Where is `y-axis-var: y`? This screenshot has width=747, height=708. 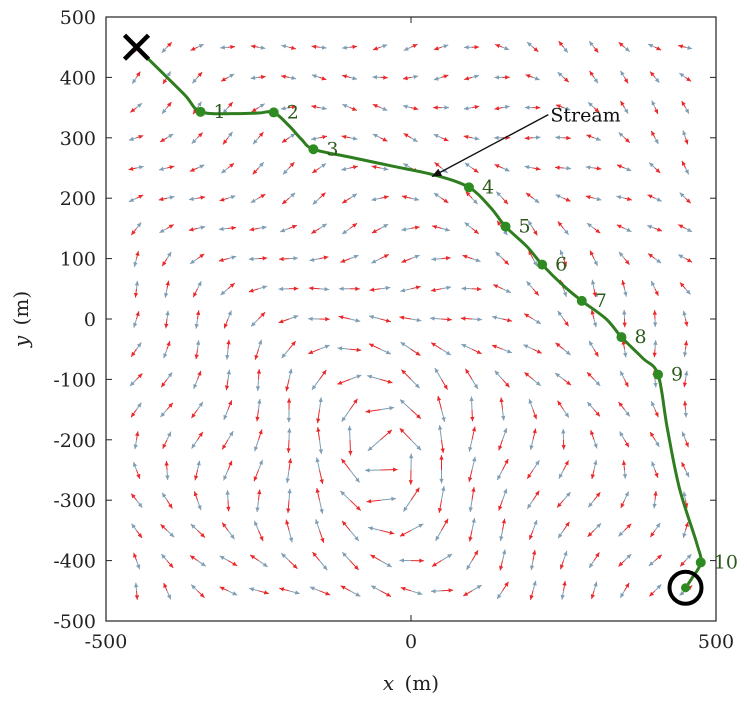 y-axis-var: y is located at coordinates (21, 341).